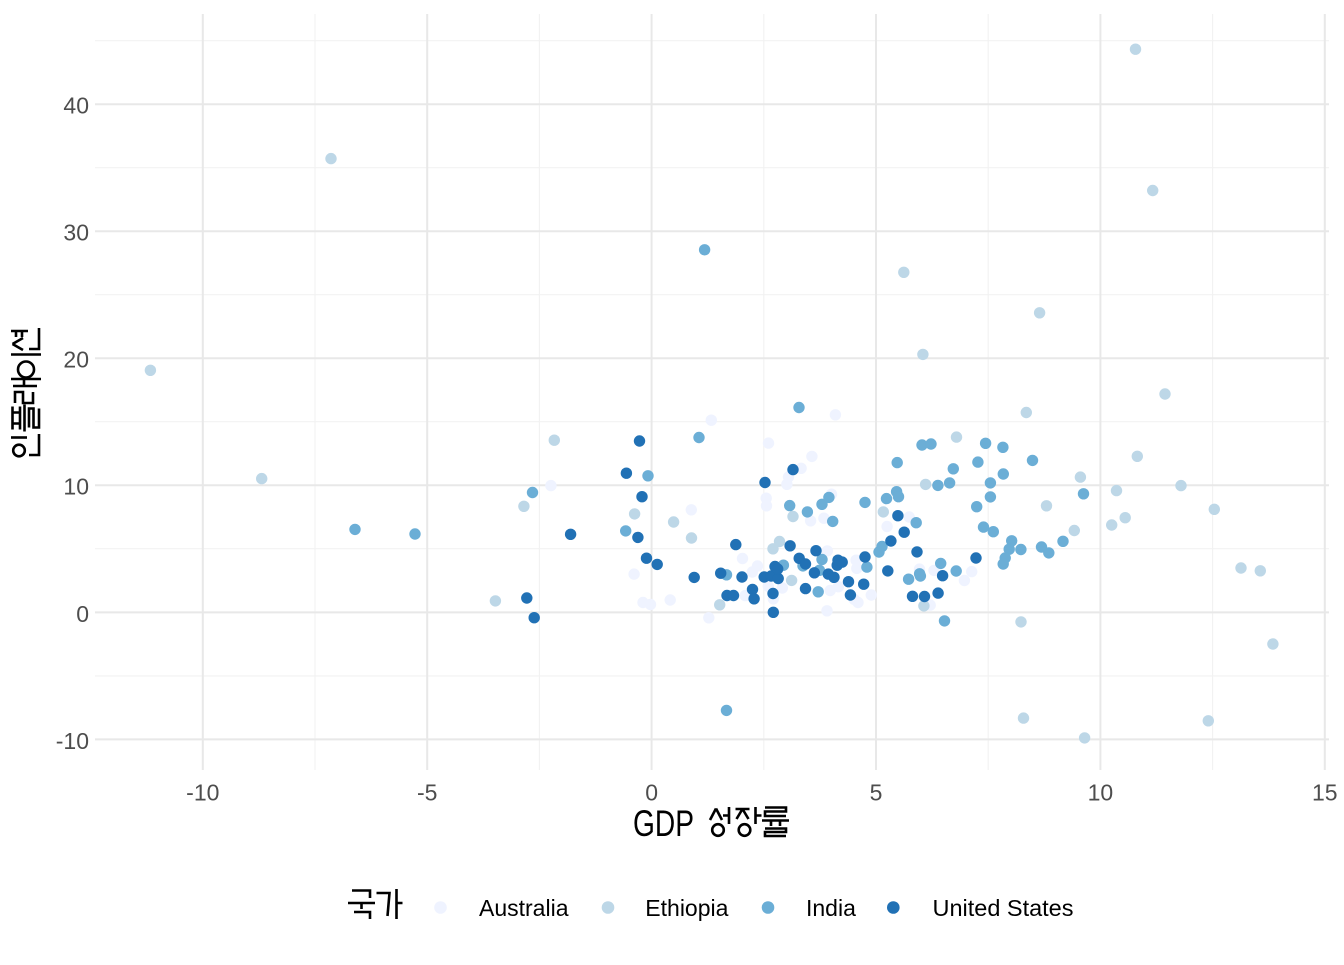 The width and height of the screenshot is (1344, 965). I want to click on svg-text: Ethiopia, so click(686, 908).